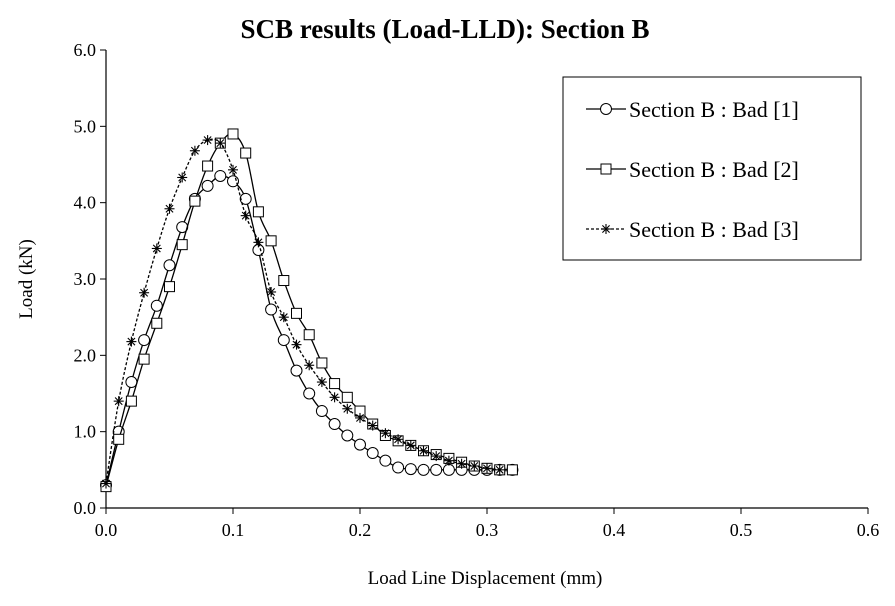  I want to click on y-tick-label: 3.0, so click(85, 279).